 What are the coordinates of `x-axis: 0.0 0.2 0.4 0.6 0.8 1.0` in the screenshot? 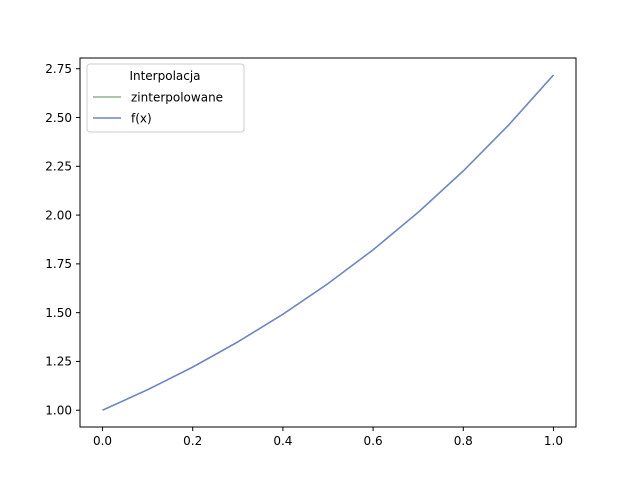 It's located at (328, 437).